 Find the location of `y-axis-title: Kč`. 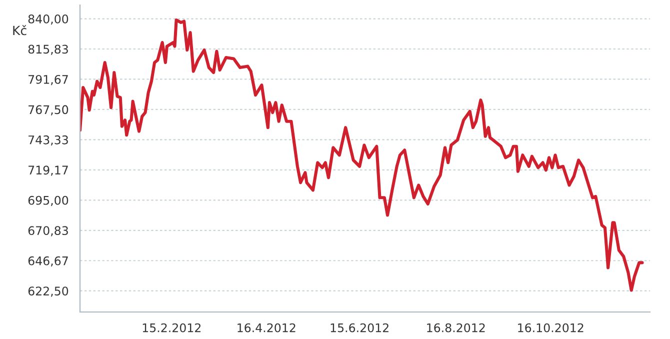

y-axis-title: Kč is located at coordinates (19, 30).